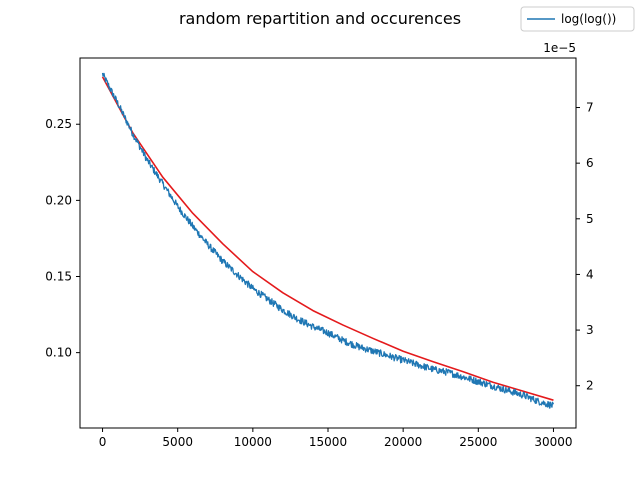  What do you see at coordinates (253, 442) in the screenshot?
I see `x-tick-label: 10000` at bounding box center [253, 442].